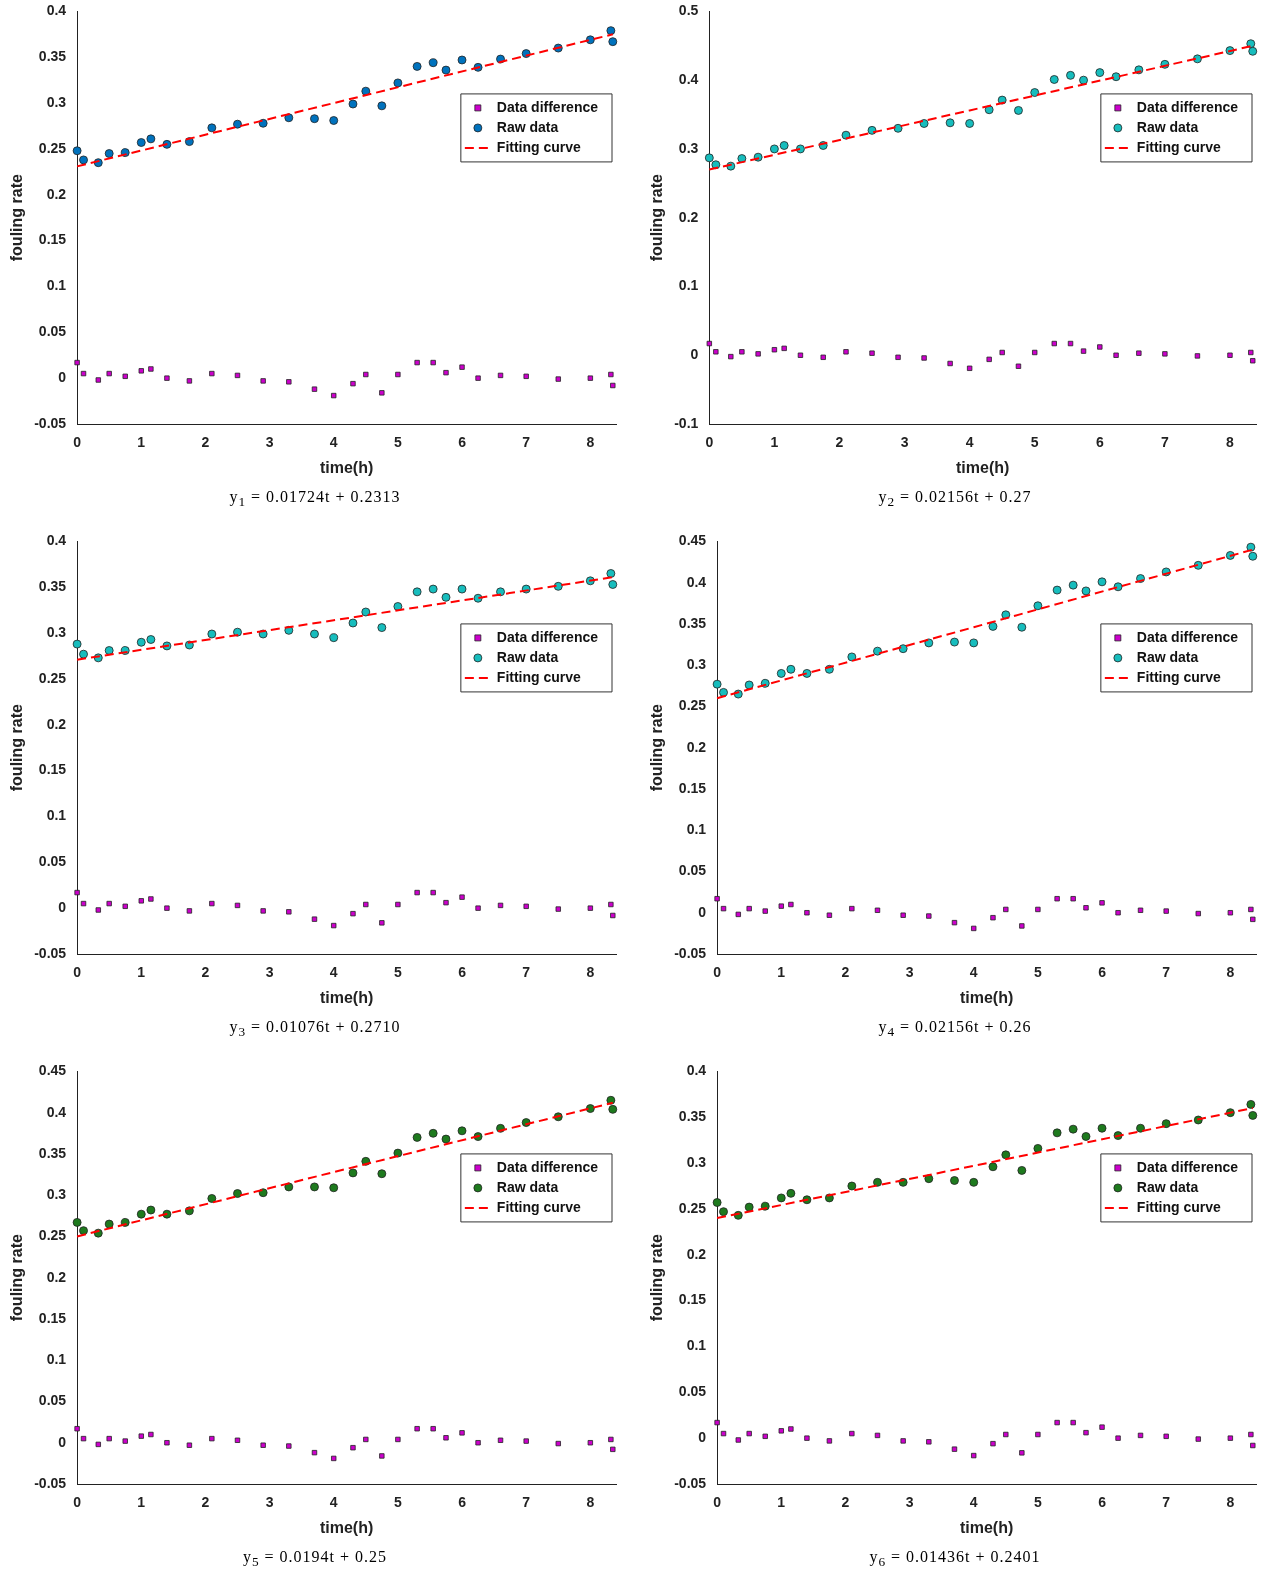  Describe the element at coordinates (52, 677) in the screenshot. I see `y-tick-label: 0.25` at that location.